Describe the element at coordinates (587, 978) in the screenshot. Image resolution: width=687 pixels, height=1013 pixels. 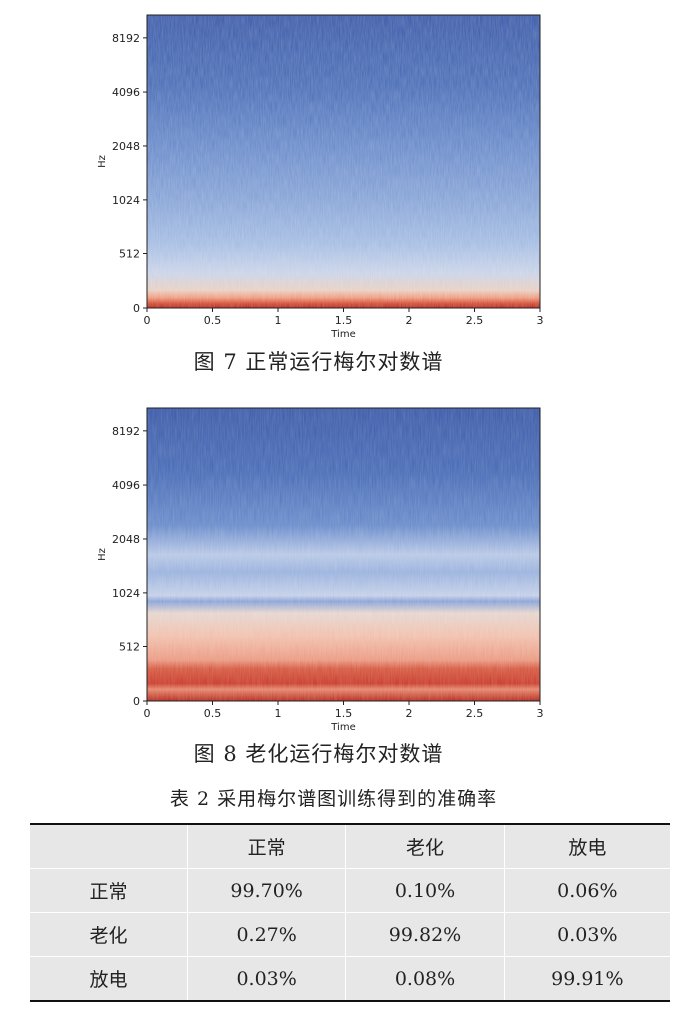
I see `table-cell: 99.91%` at that location.